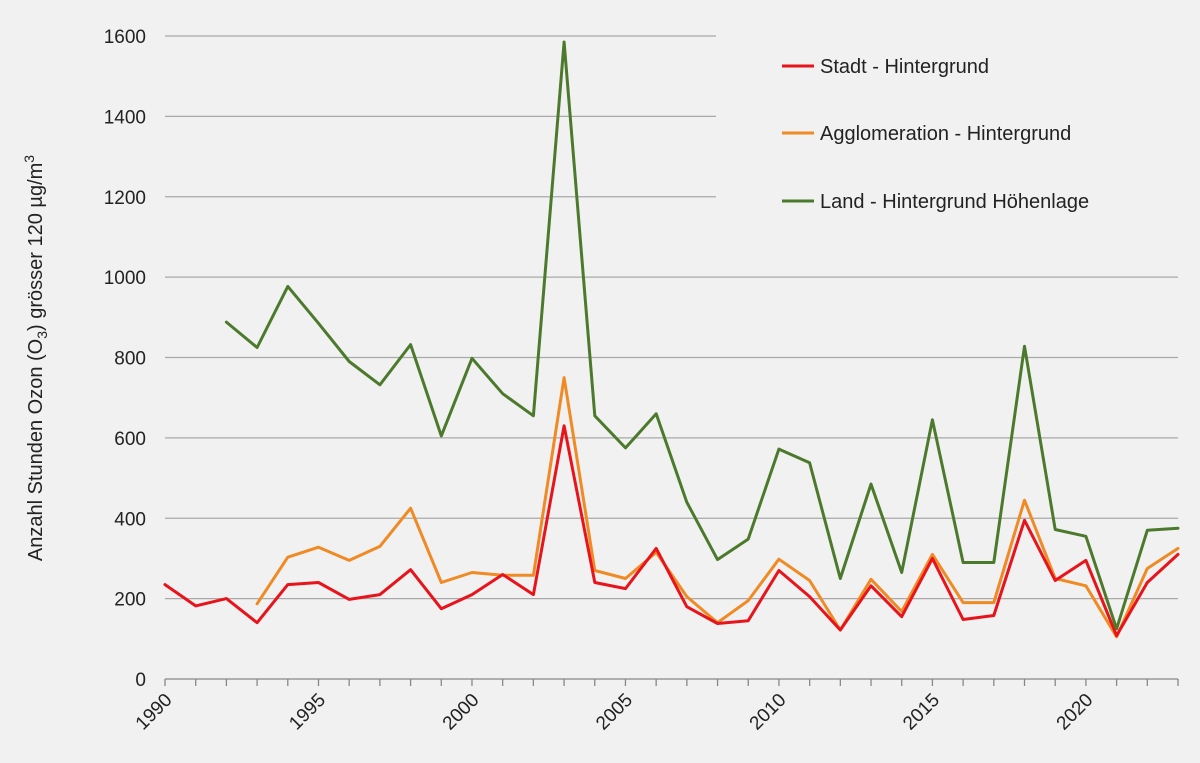 The image size is (1200, 763). Describe the element at coordinates (921, 712) in the screenshot. I see `x-tick-label: 2015` at that location.